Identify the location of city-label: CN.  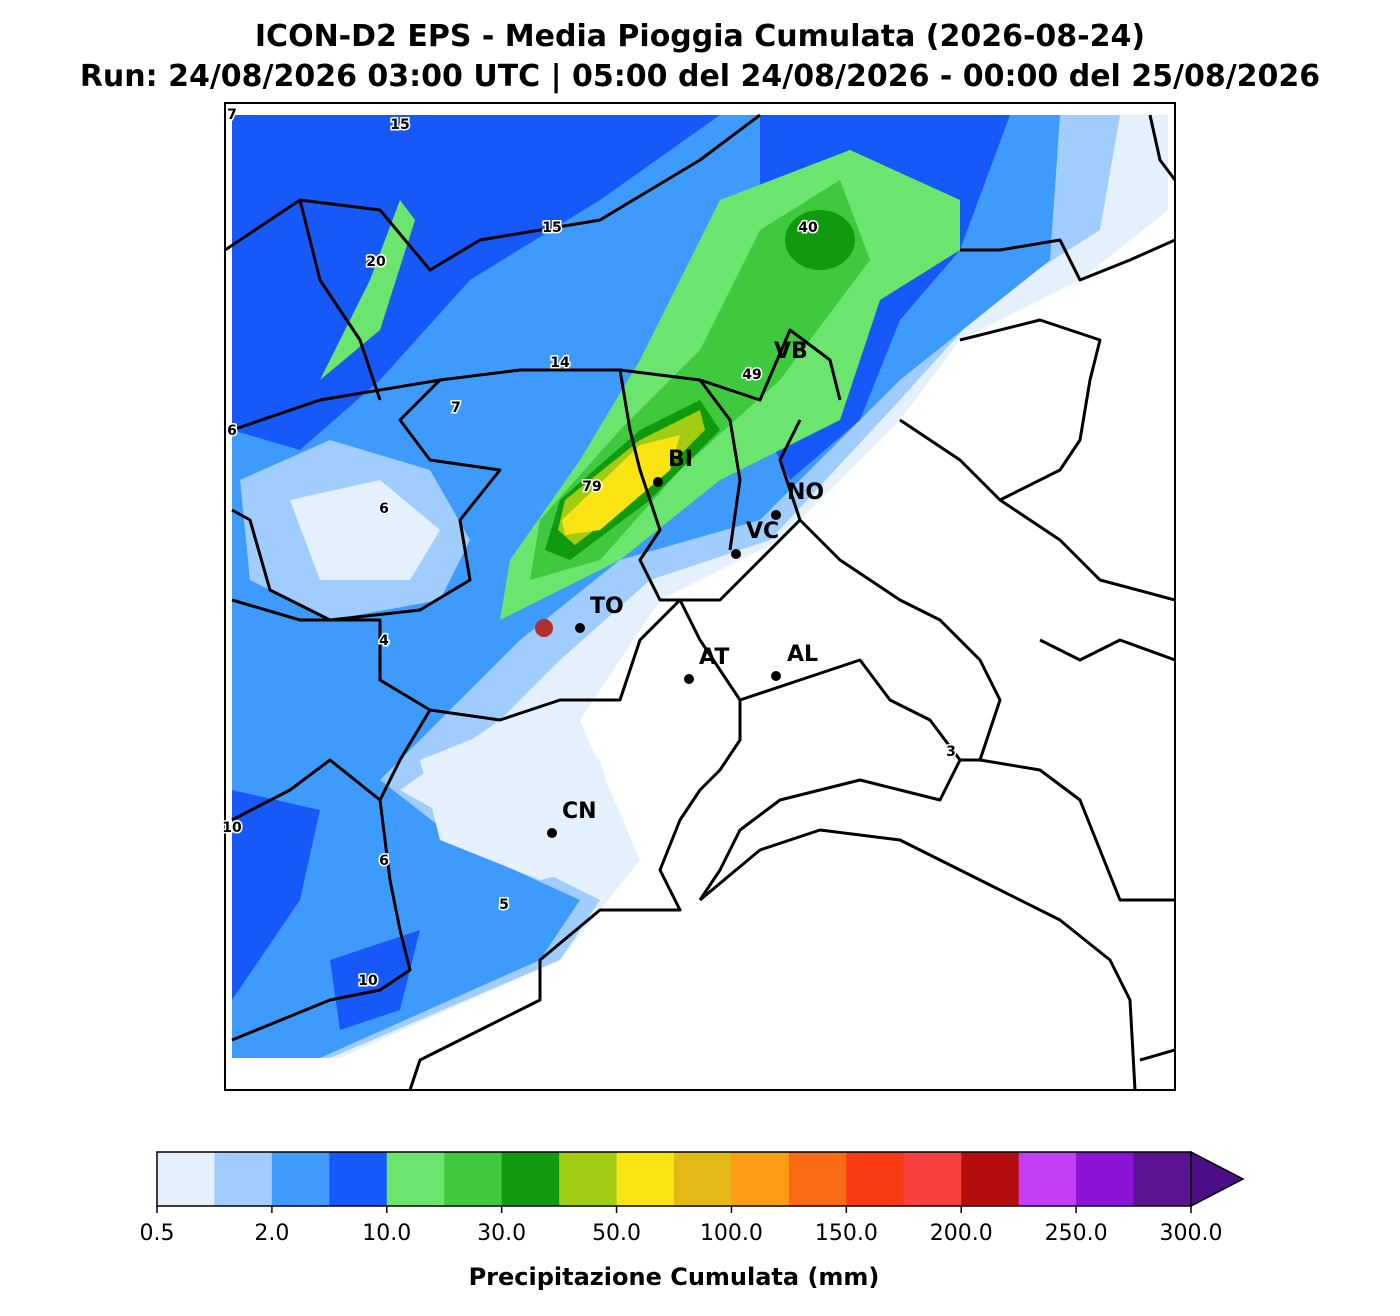
(579, 811).